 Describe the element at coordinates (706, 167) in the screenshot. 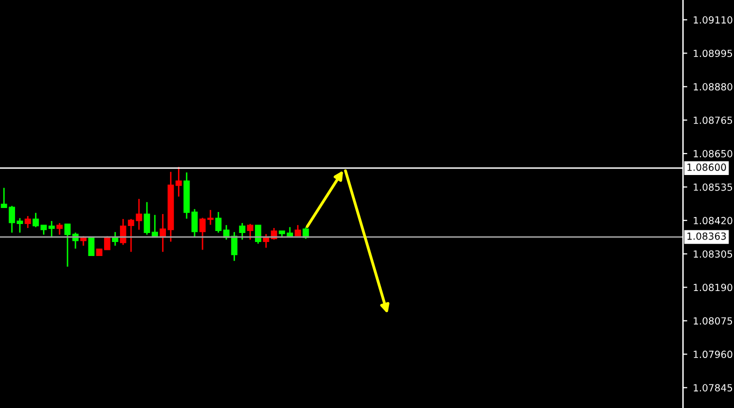

I see `ref-line-label: 1.08600` at that location.